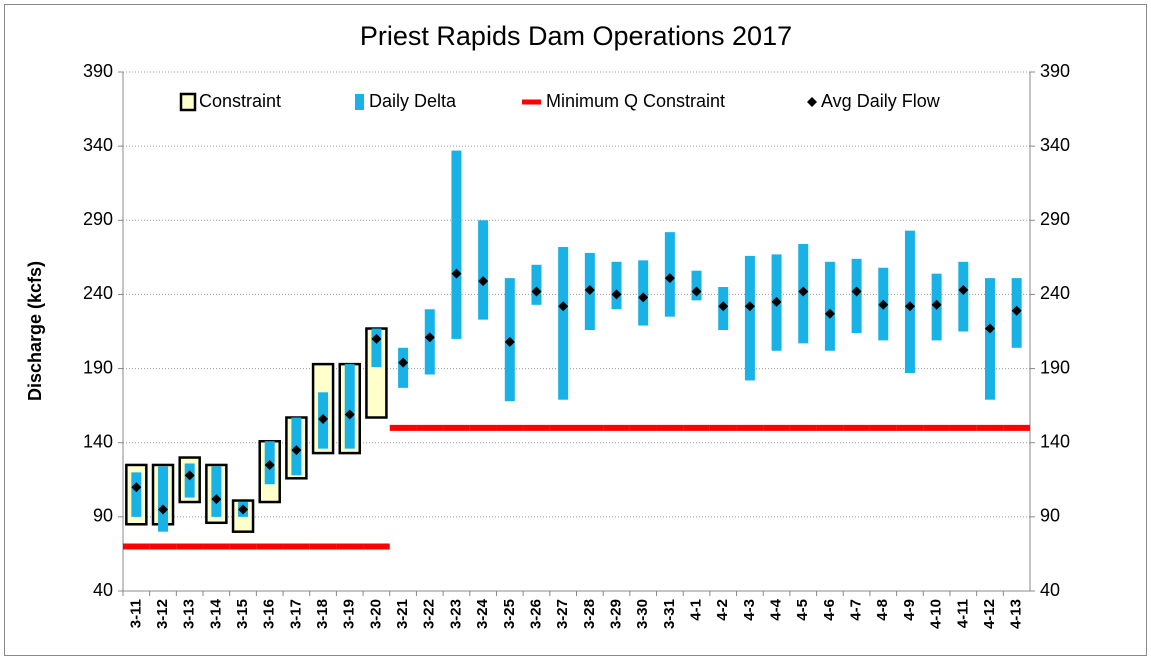 The width and height of the screenshot is (1151, 665). Describe the element at coordinates (98, 441) in the screenshot. I see `y-tick-label: 140` at that location.